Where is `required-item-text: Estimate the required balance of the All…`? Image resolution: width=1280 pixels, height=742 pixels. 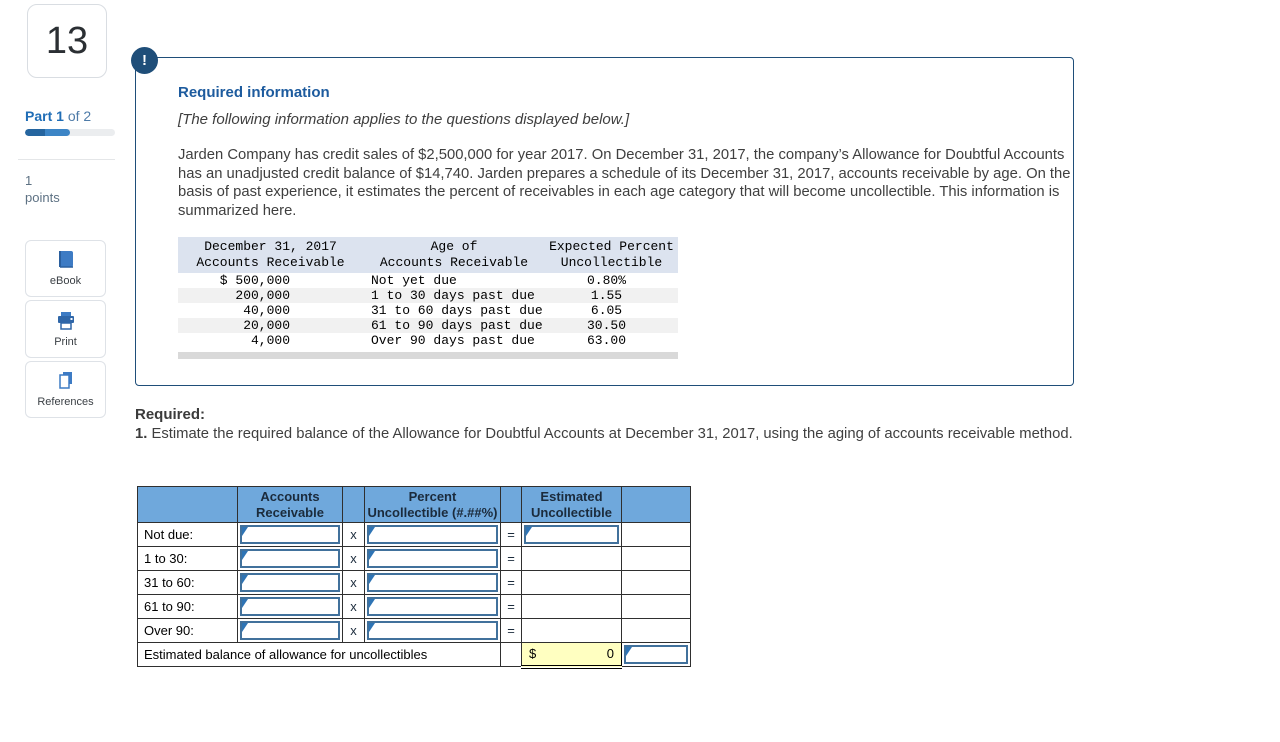
required-item-text: Estimate the required balance of the All… is located at coordinates (610, 434).